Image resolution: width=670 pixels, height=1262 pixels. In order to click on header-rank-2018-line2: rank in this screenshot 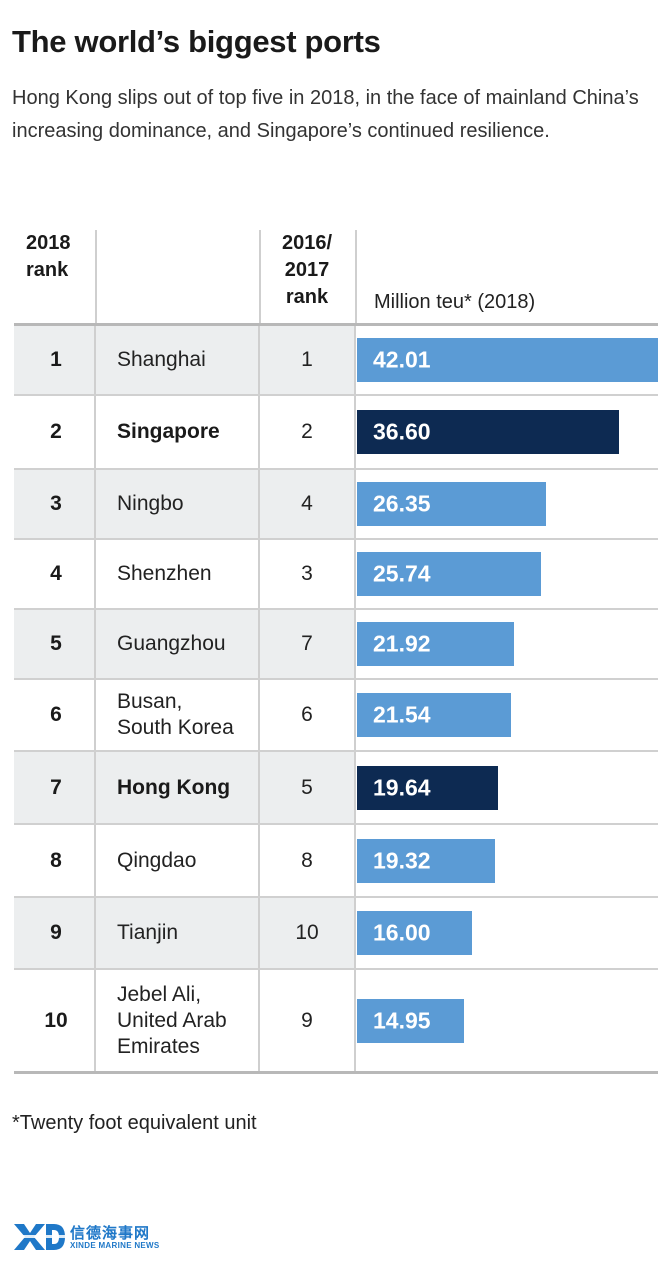, I will do `click(47, 270)`.